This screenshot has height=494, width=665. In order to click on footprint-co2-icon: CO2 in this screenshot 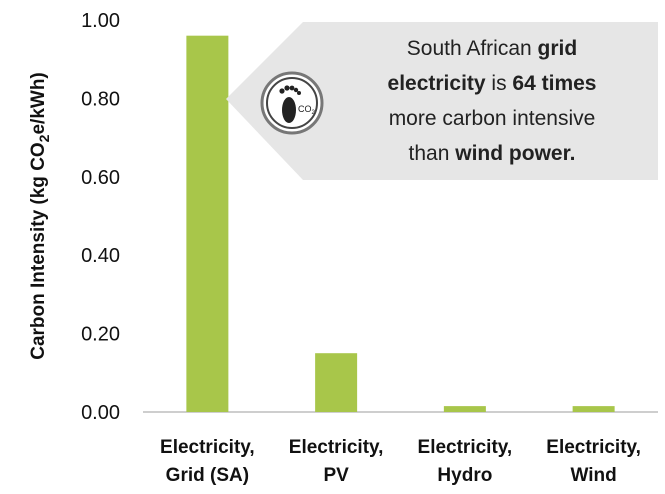, I will do `click(292, 103)`.